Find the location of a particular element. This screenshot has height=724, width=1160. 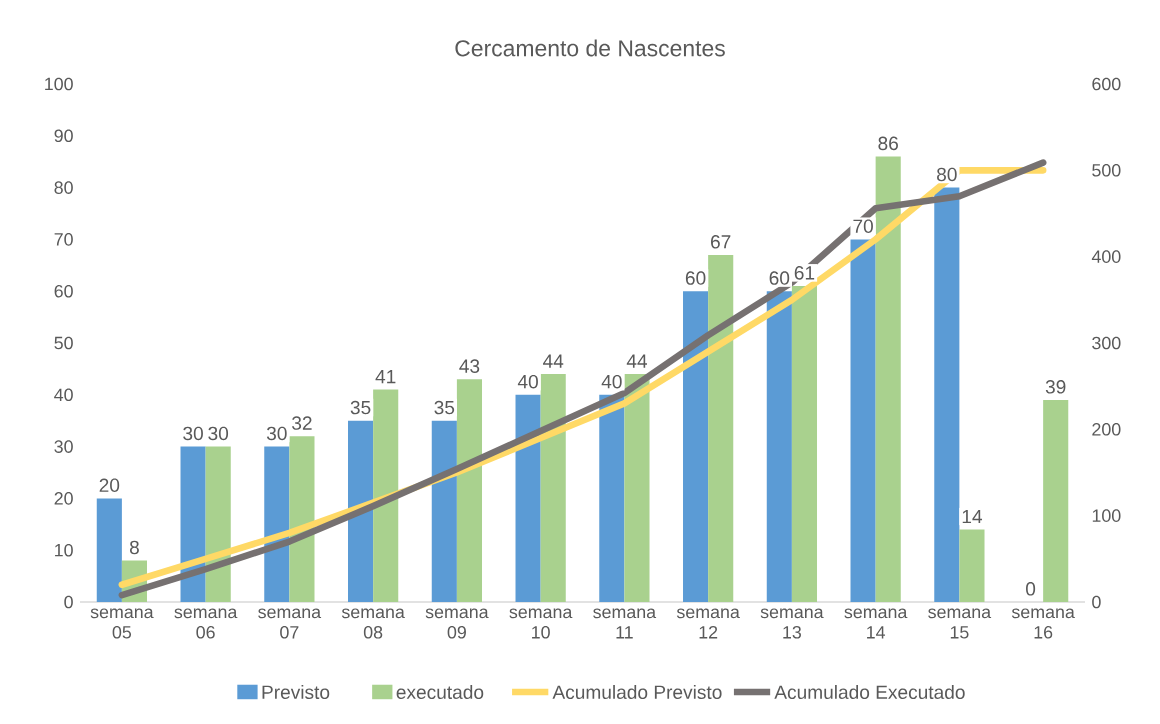

y-tick-label: 80 is located at coordinates (63, 187).